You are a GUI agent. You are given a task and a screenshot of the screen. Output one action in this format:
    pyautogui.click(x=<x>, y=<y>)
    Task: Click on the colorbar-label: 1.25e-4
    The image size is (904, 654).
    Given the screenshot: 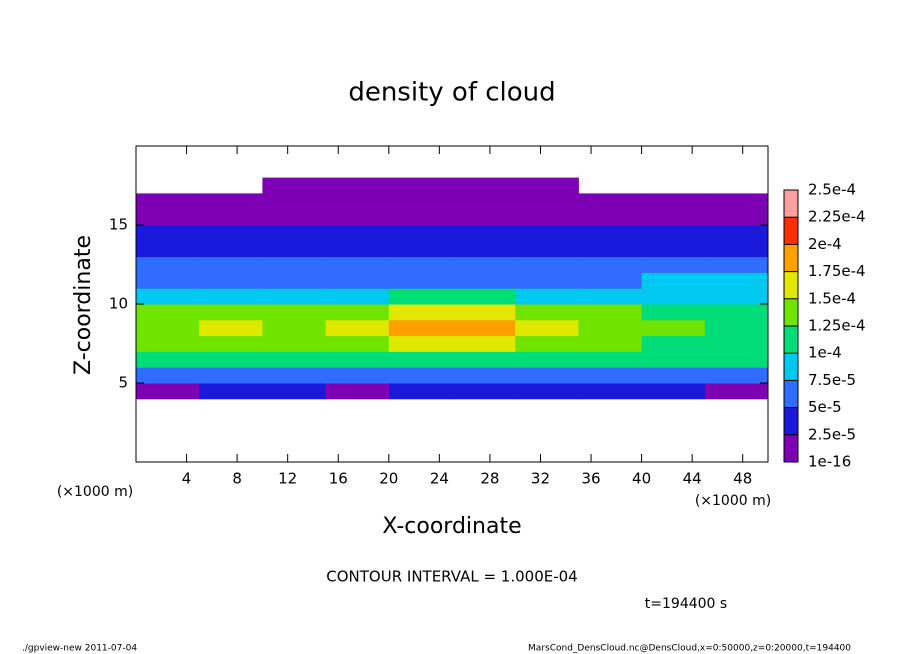 What is the action you would take?
    pyautogui.click(x=837, y=326)
    